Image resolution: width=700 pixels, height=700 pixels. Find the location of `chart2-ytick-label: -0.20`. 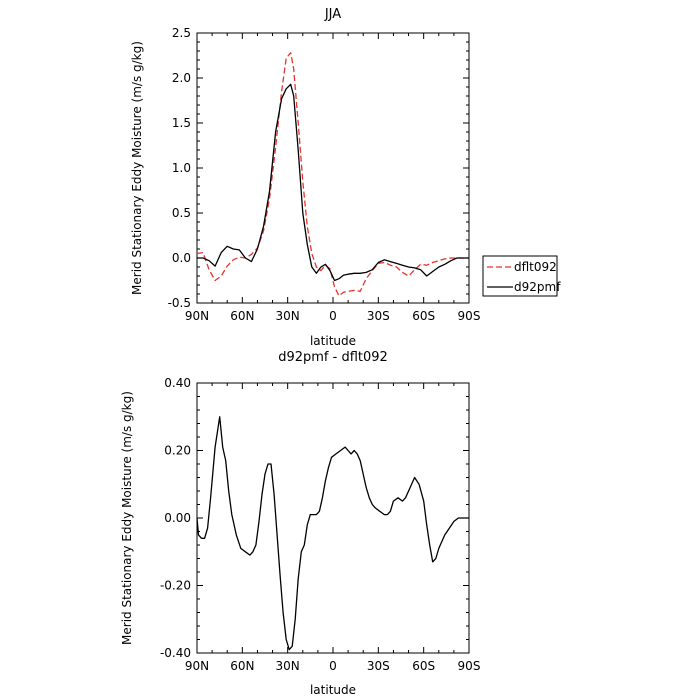

chart2-ytick-label: -0.20 is located at coordinates (175, 586).